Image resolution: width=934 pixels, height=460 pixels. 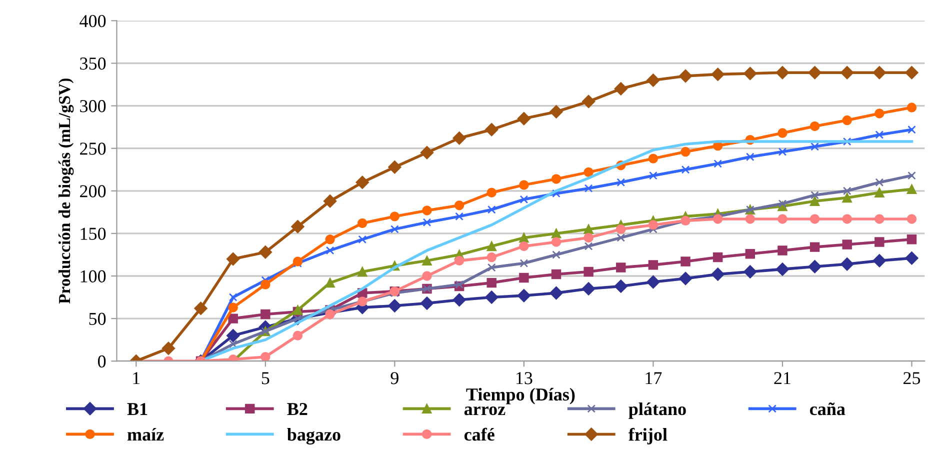 What do you see at coordinates (313, 436) in the screenshot?
I see `legend-label: bagazo` at bounding box center [313, 436].